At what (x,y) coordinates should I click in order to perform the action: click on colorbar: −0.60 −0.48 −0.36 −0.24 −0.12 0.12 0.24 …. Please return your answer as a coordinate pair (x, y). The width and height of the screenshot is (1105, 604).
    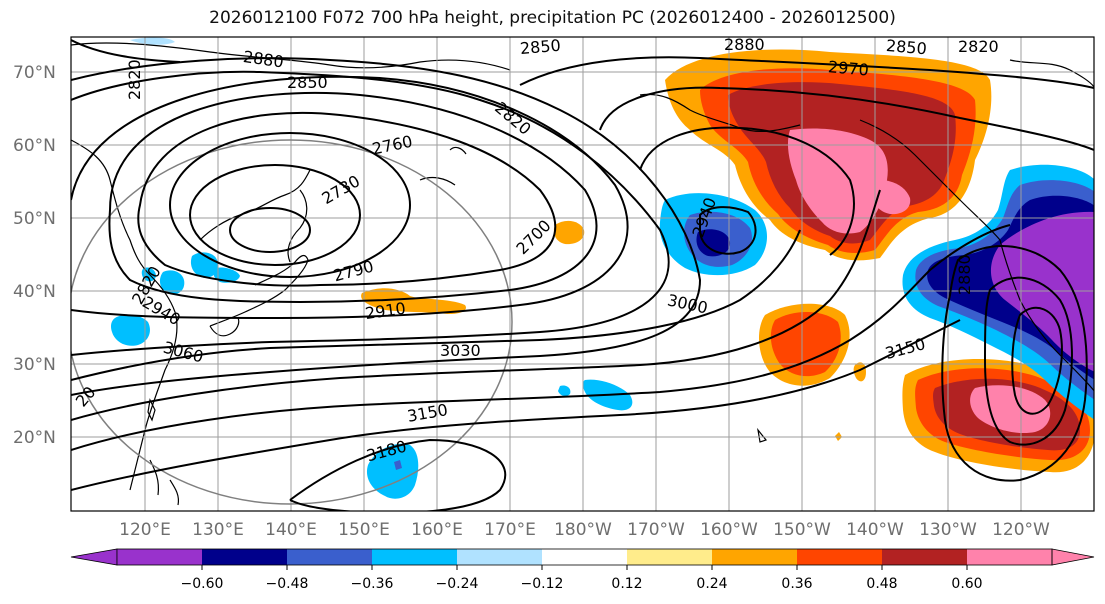
    Looking at the image, I should click on (582, 570).